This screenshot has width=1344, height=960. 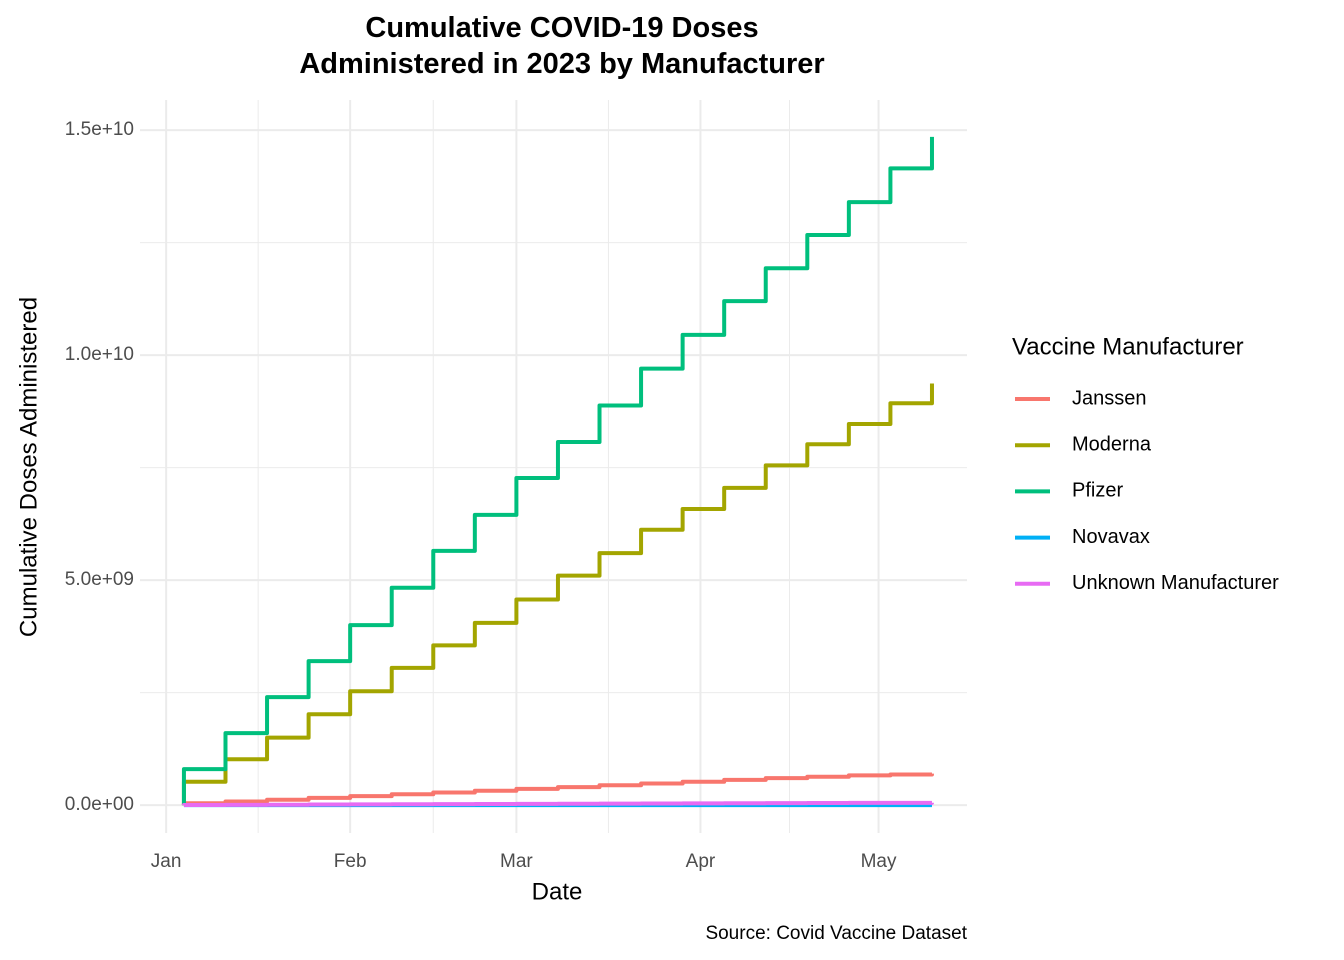 What do you see at coordinates (350, 861) in the screenshot?
I see `x-tick-label: Feb` at bounding box center [350, 861].